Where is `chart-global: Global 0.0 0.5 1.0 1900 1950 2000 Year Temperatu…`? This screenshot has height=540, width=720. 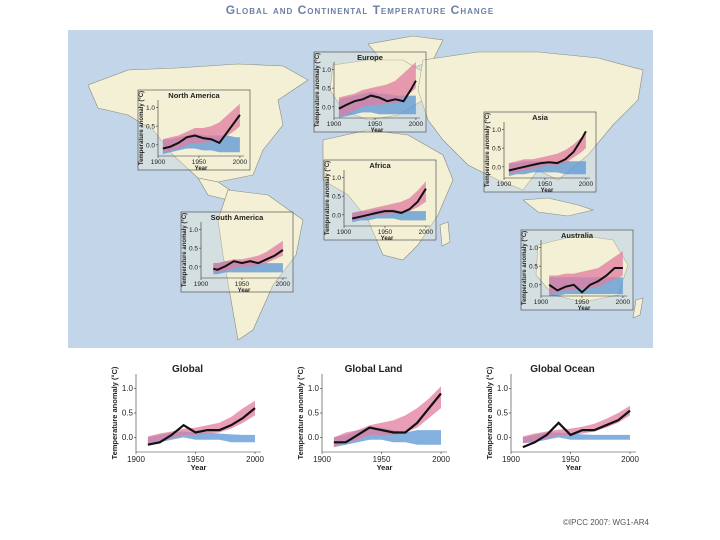 chart-global: Global 0.0 0.5 1.0 1900 1950 2000 Year Temperatu… is located at coordinates (187, 416).